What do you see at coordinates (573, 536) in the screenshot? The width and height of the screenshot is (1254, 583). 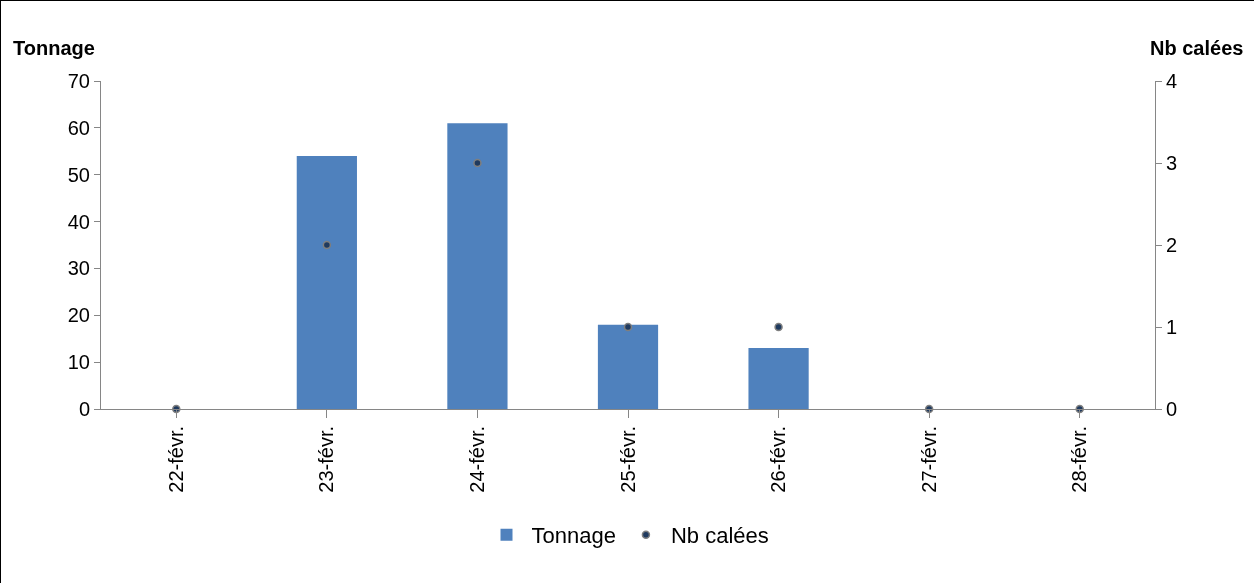 I see `legend-label: Tonnage` at bounding box center [573, 536].